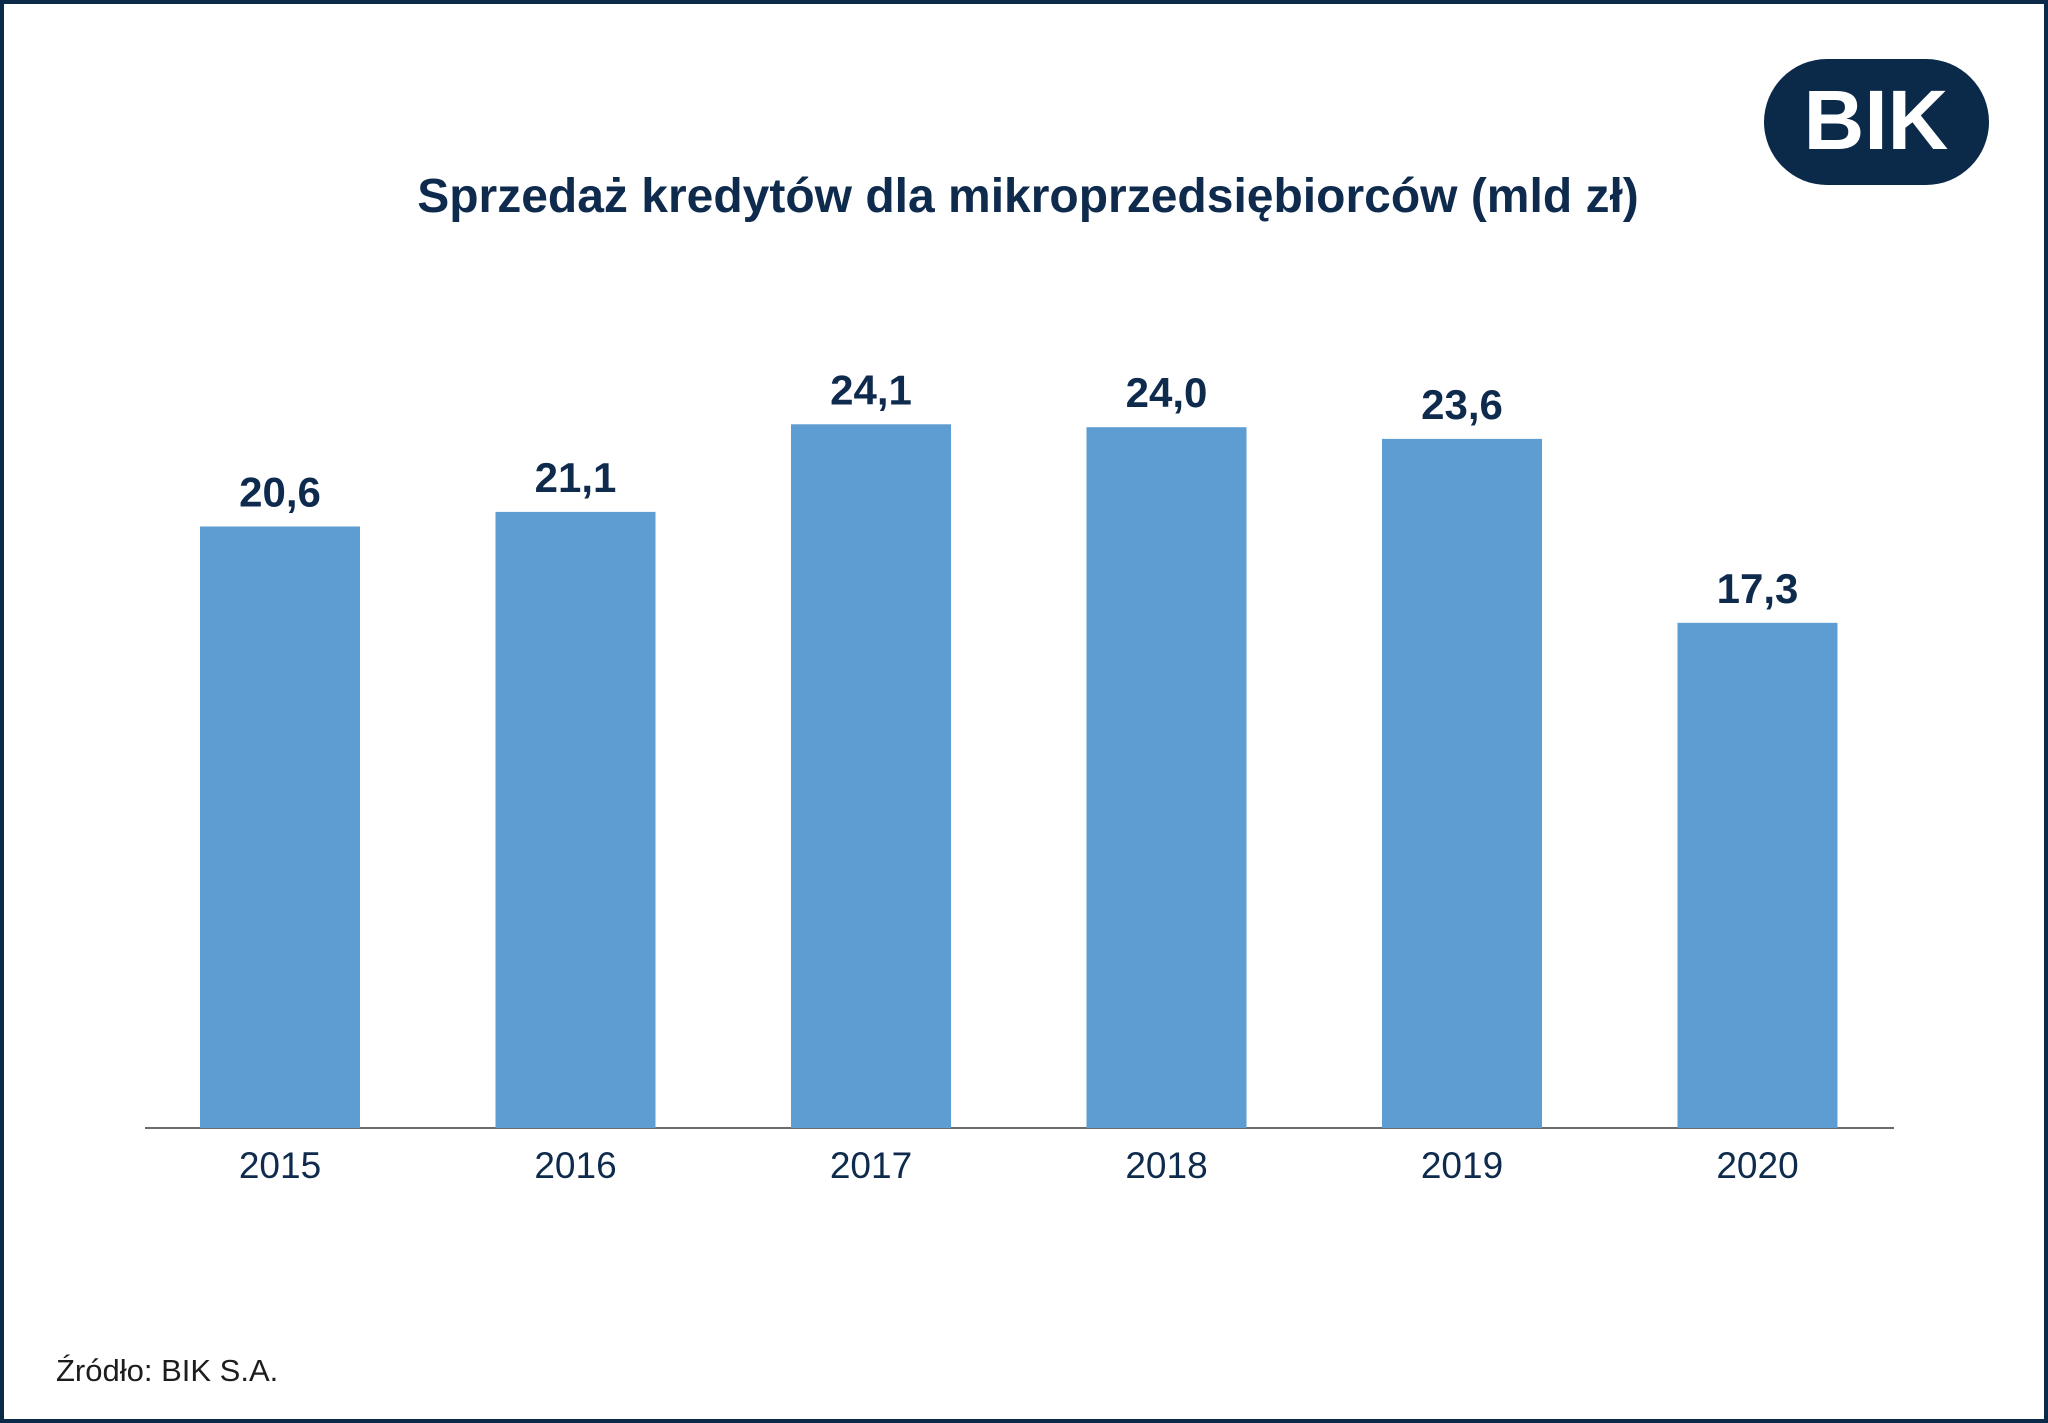 The image size is (2048, 1423). I want to click on x-tick-label-2018: 2018, so click(1166, 1165).